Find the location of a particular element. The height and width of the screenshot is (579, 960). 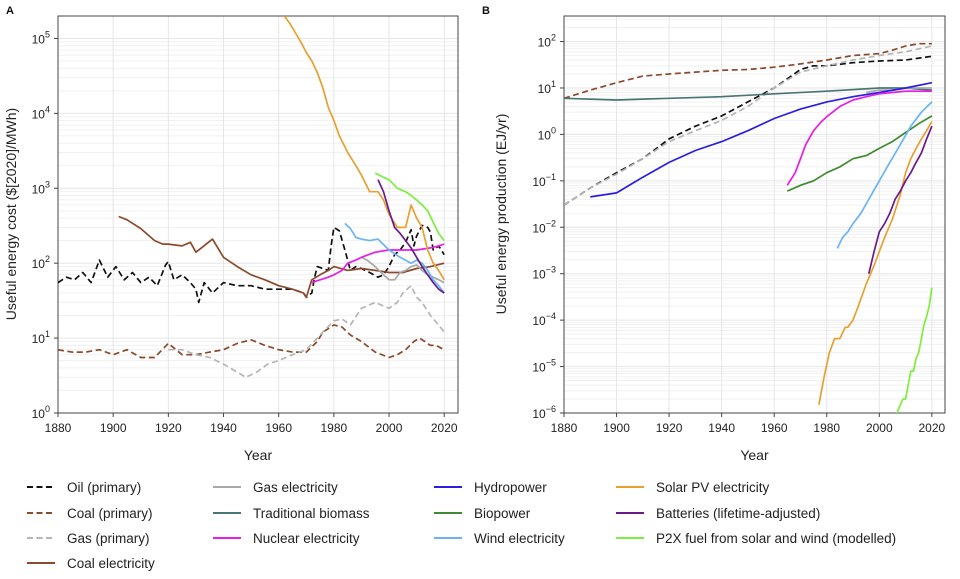

panel-a-series-oil-primary is located at coordinates (251, 264).